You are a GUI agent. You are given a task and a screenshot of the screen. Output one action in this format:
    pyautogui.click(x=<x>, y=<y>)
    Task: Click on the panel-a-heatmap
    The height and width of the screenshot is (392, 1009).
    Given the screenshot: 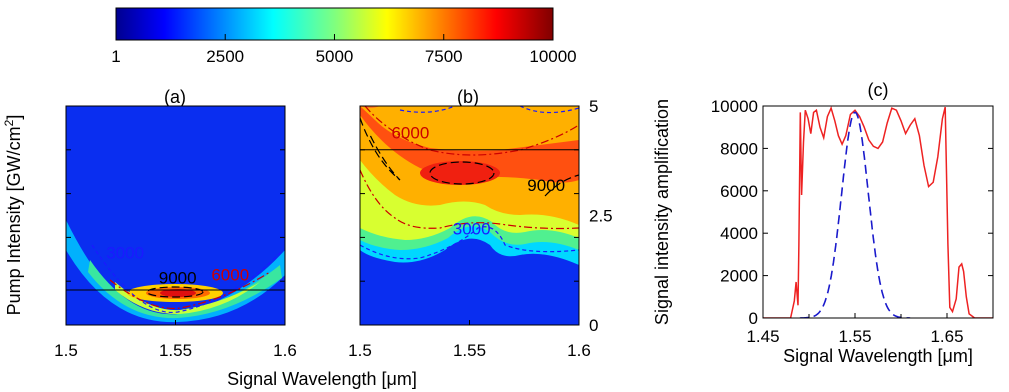 What is the action you would take?
    pyautogui.click(x=175, y=215)
    